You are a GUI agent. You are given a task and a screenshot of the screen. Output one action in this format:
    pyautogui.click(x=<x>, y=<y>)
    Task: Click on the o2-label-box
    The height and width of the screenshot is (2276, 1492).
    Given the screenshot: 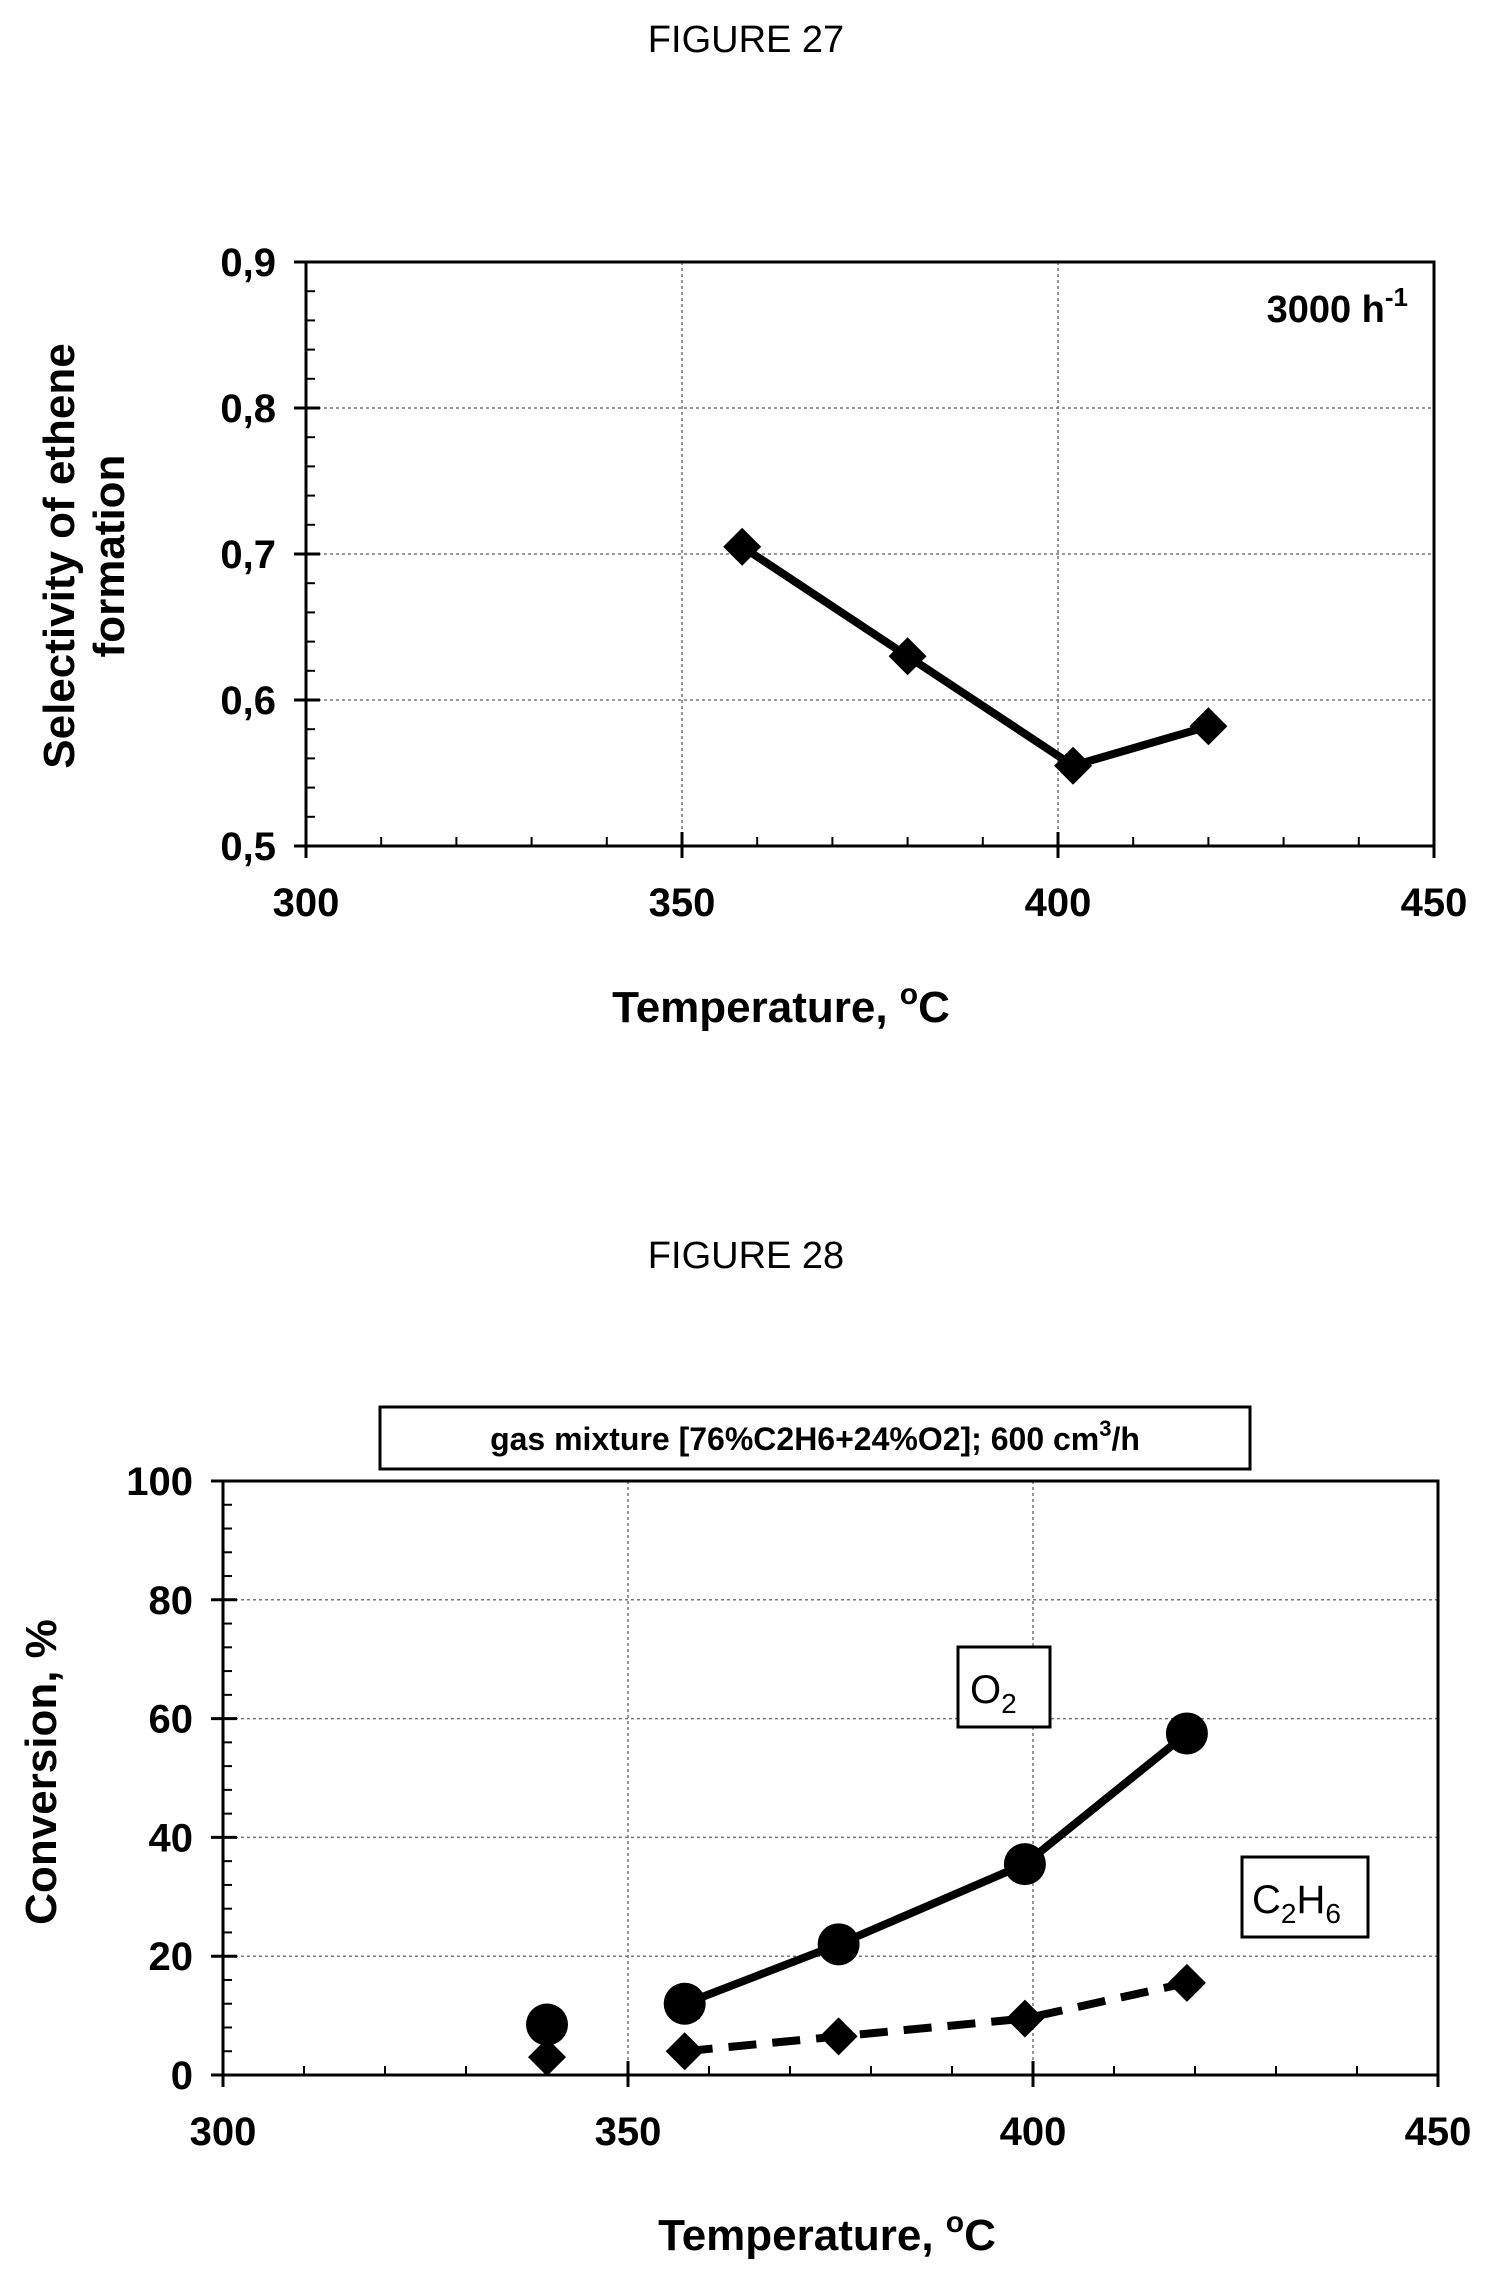 What is the action you would take?
    pyautogui.click(x=1004, y=1687)
    